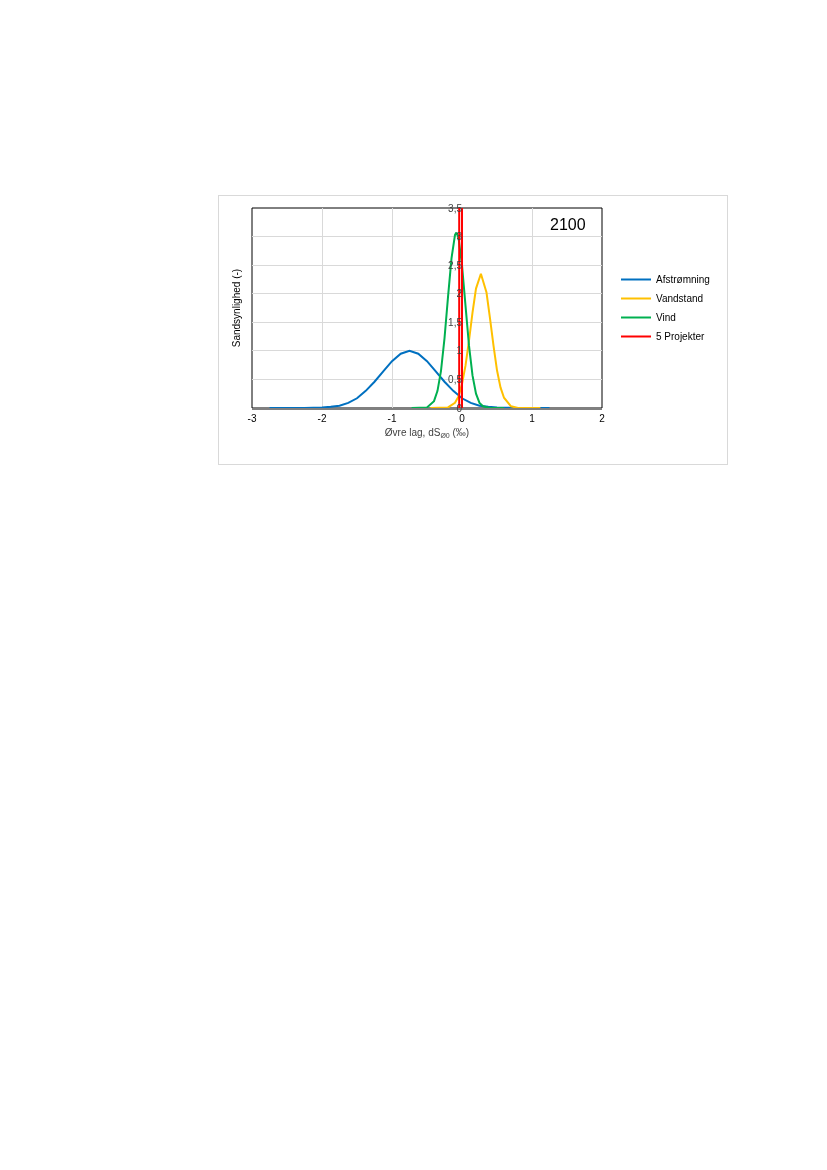 Image resolution: width=827 pixels, height=1170 pixels. Describe the element at coordinates (459, 237) in the screenshot. I see `y-tick-label: 3` at that location.